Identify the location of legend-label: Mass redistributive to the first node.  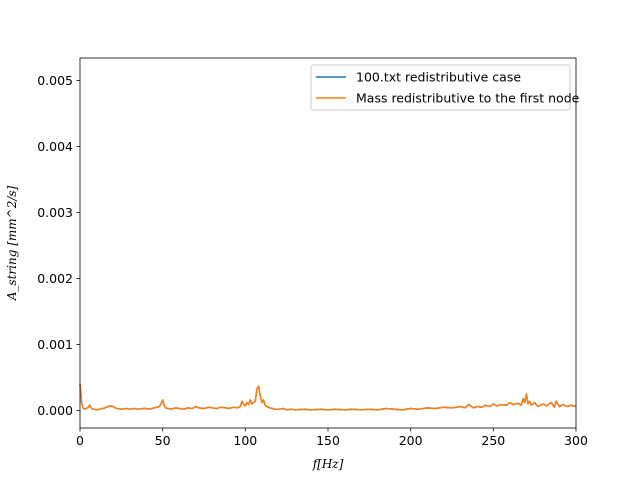
(468, 98).